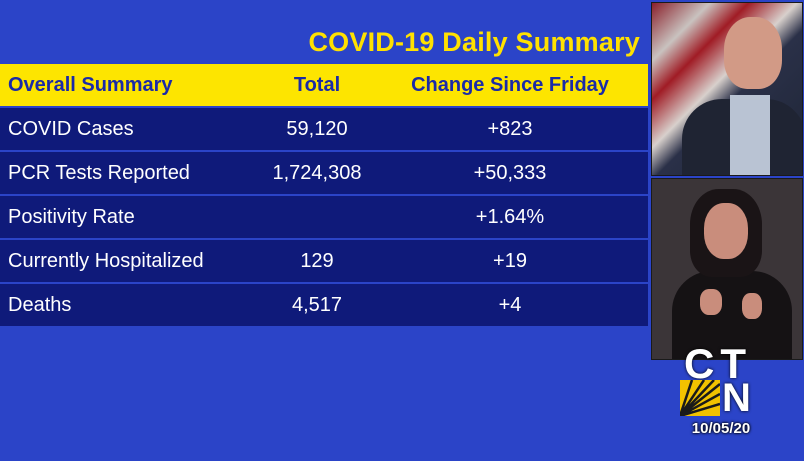  I want to click on broadcast-date: 10/05/20, so click(721, 428).